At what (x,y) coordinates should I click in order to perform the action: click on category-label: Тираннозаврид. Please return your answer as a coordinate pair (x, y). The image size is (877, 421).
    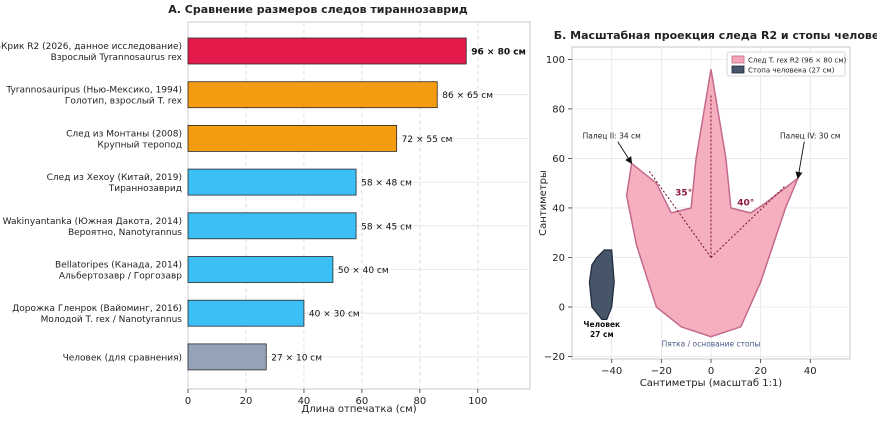
    Looking at the image, I should click on (145, 189).